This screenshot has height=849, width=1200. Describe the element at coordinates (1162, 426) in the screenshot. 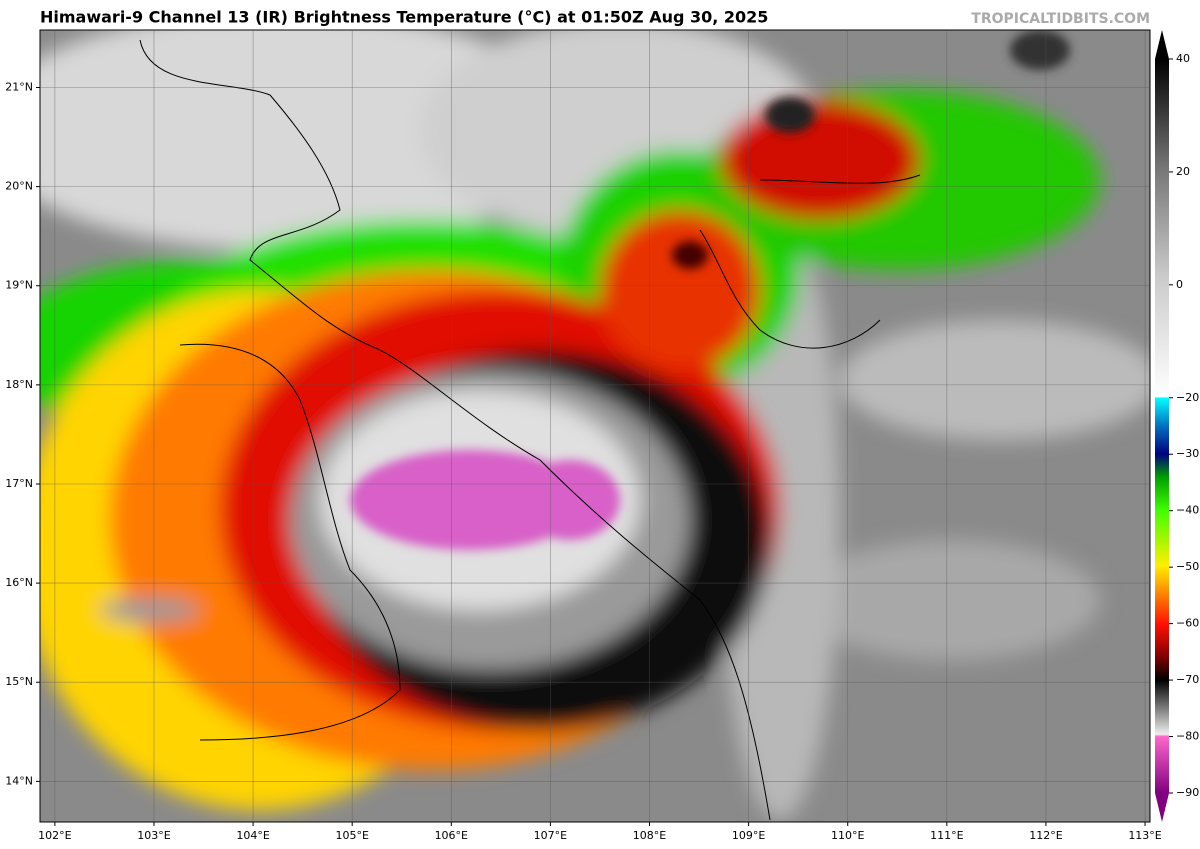

I see `colorbar` at that location.